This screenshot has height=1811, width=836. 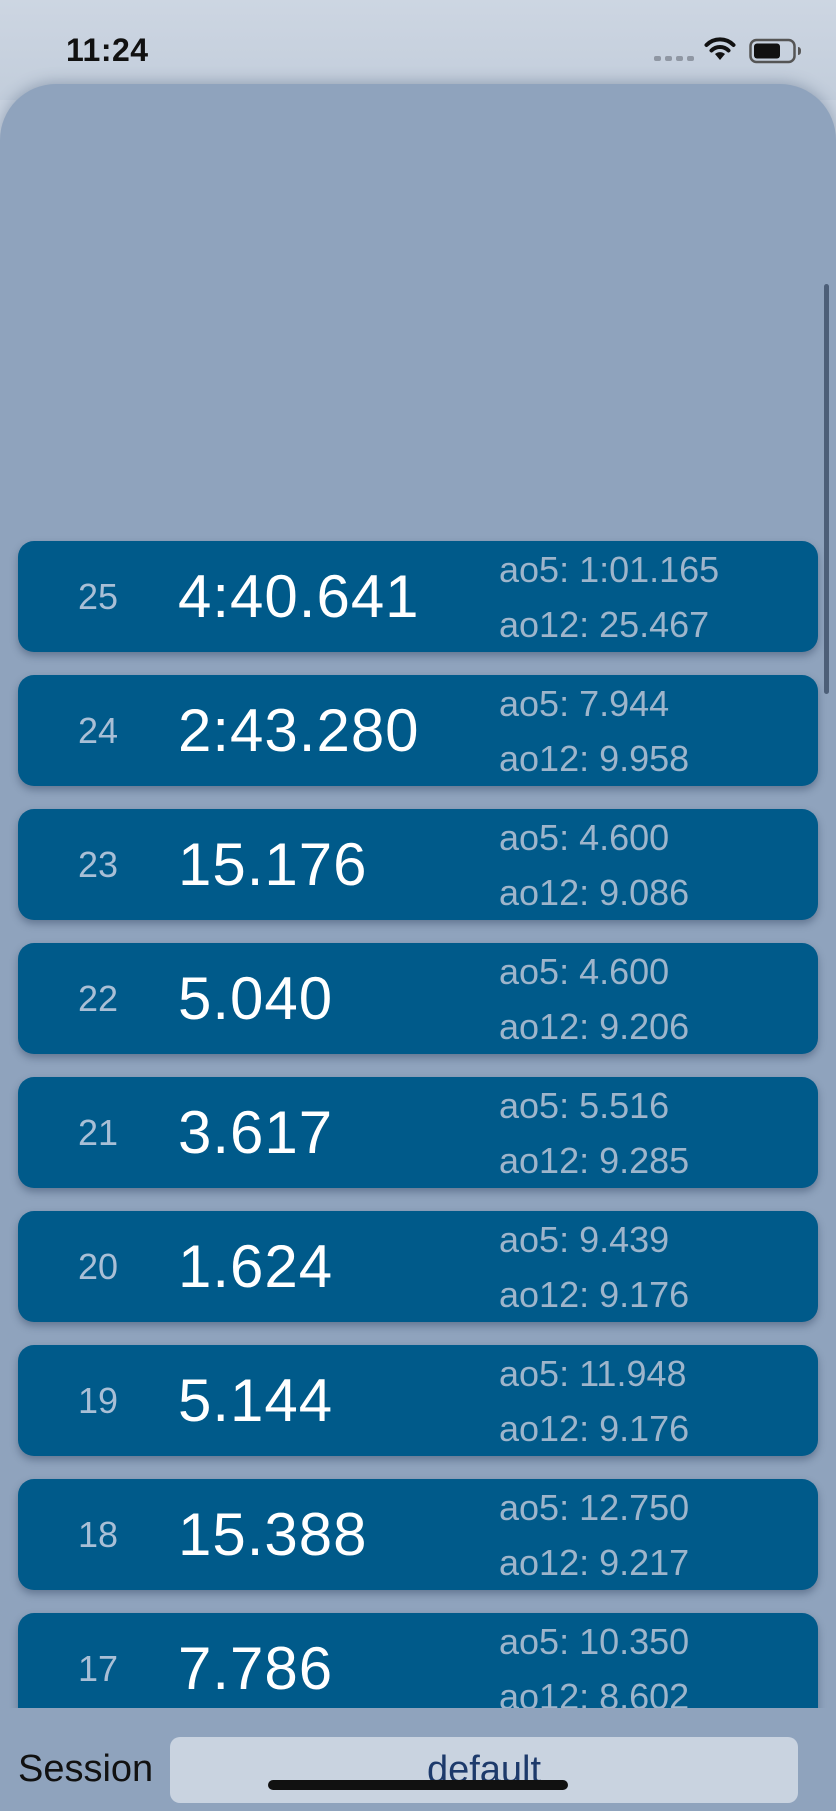 What do you see at coordinates (418, 864) in the screenshot?
I see `solve-row: 23 15.176 ao5: 4.600 ao12: 9.086` at bounding box center [418, 864].